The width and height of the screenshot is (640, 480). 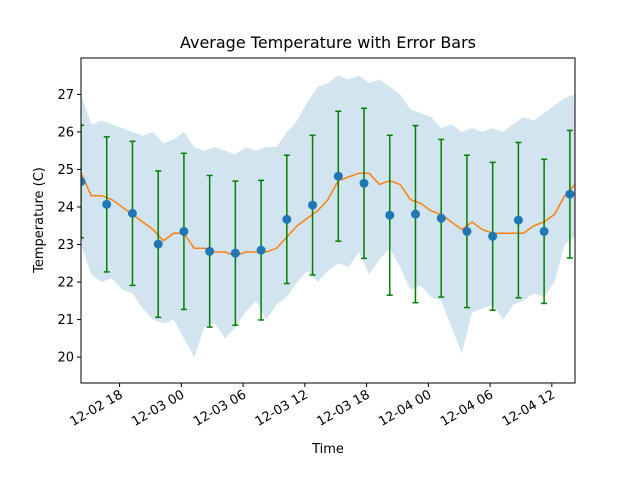 I want to click on x-tick-label: 12-03 12, so click(x=282, y=408).